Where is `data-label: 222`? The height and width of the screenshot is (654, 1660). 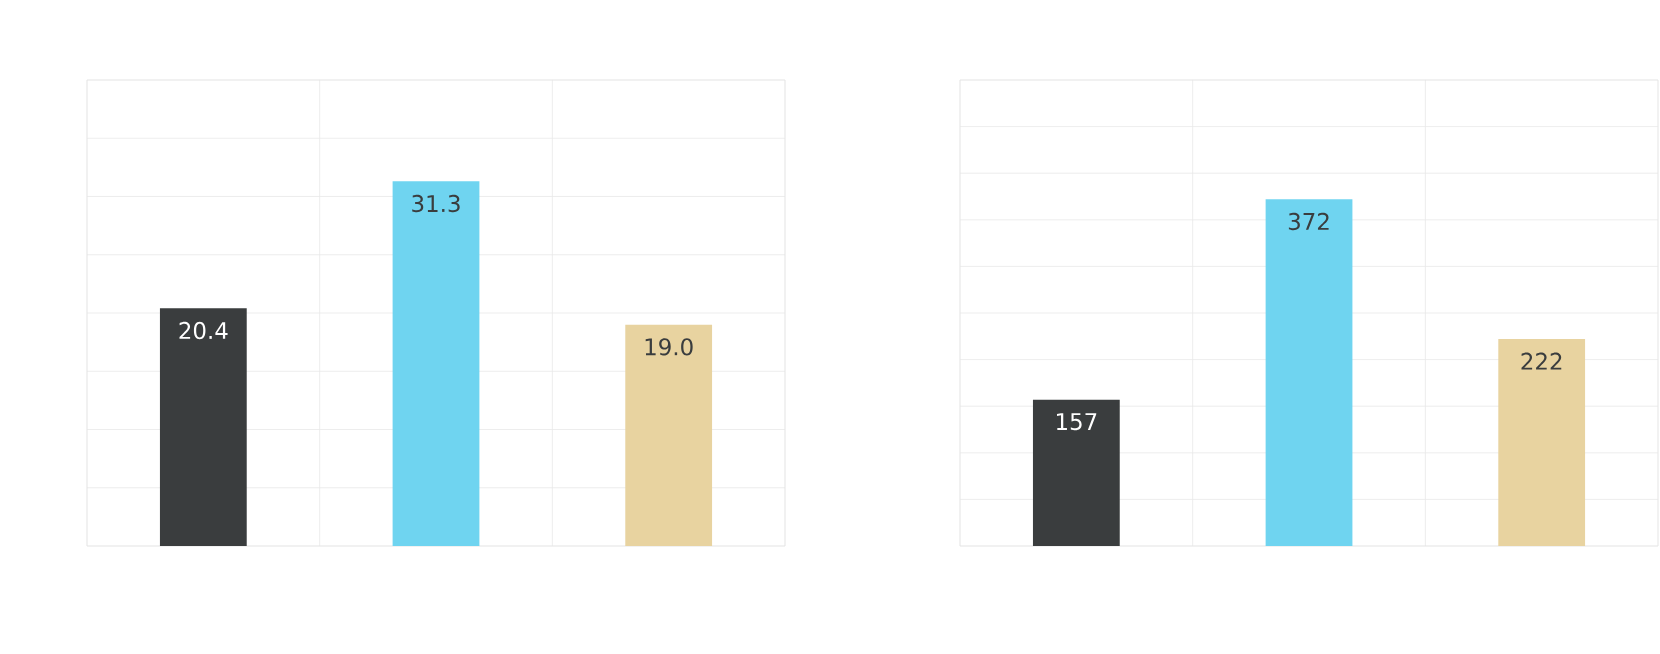
data-label: 222 is located at coordinates (1541, 361).